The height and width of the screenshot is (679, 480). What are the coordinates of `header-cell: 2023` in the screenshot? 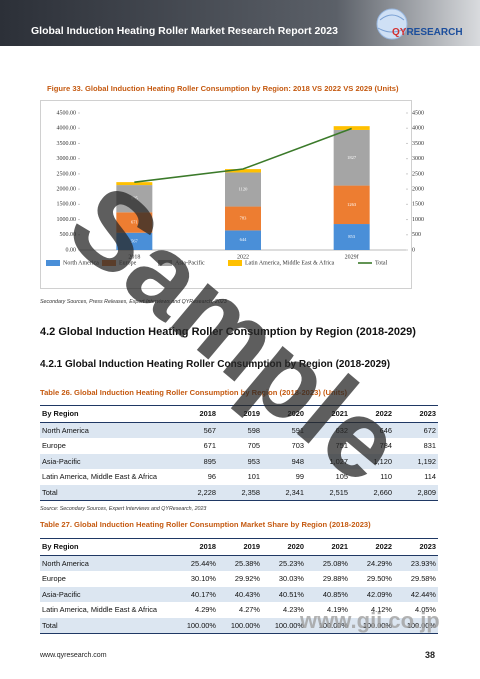 It's located at (416, 414).